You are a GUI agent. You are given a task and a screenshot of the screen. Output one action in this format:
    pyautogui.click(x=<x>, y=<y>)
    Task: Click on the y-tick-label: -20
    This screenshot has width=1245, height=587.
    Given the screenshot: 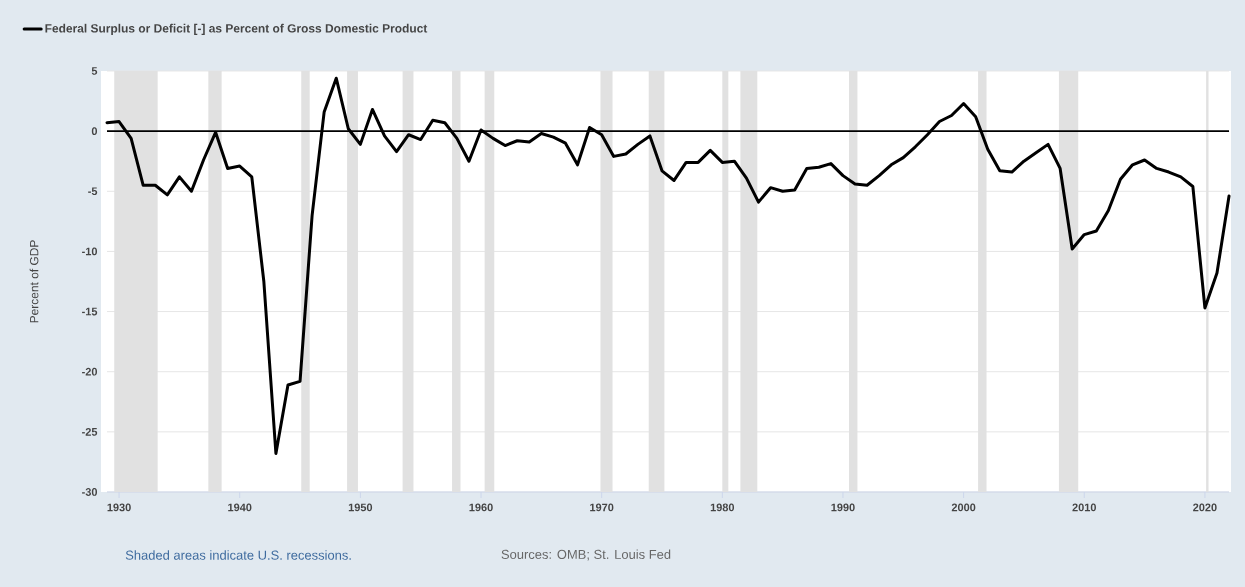 What is the action you would take?
    pyautogui.click(x=90, y=371)
    